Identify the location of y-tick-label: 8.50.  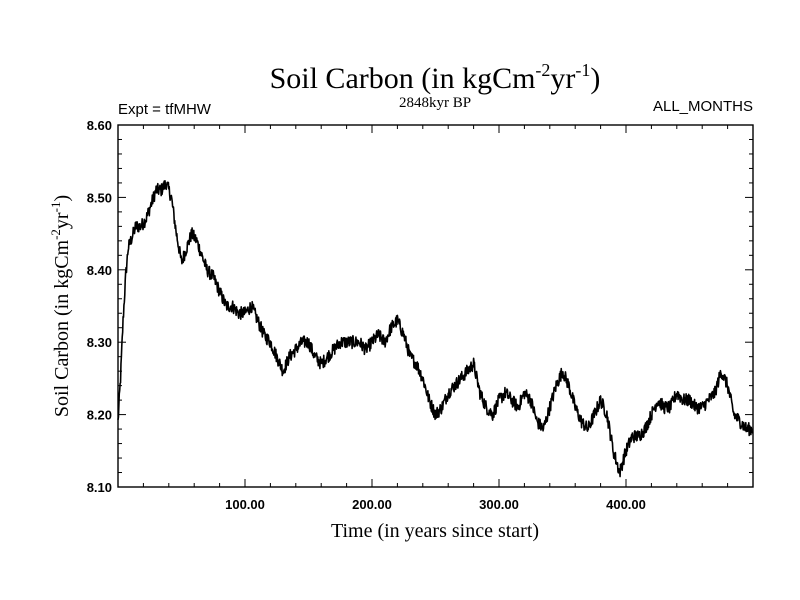
(99, 197).